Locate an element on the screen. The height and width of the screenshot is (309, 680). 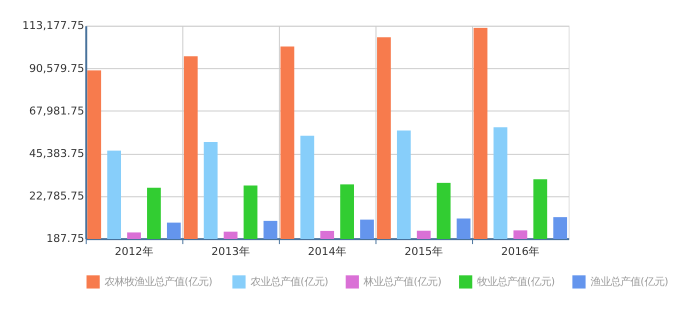
y-tick-label: 67,981.75 is located at coordinates (56, 111).